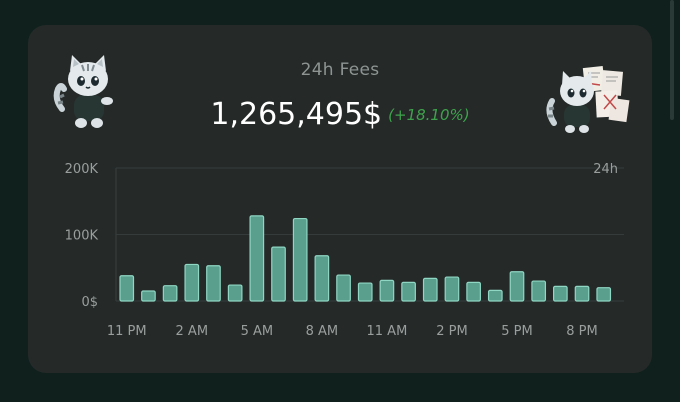 The image size is (680, 402). Describe the element at coordinates (340, 70) in the screenshot. I see `chart-title: 24h Fees` at that location.